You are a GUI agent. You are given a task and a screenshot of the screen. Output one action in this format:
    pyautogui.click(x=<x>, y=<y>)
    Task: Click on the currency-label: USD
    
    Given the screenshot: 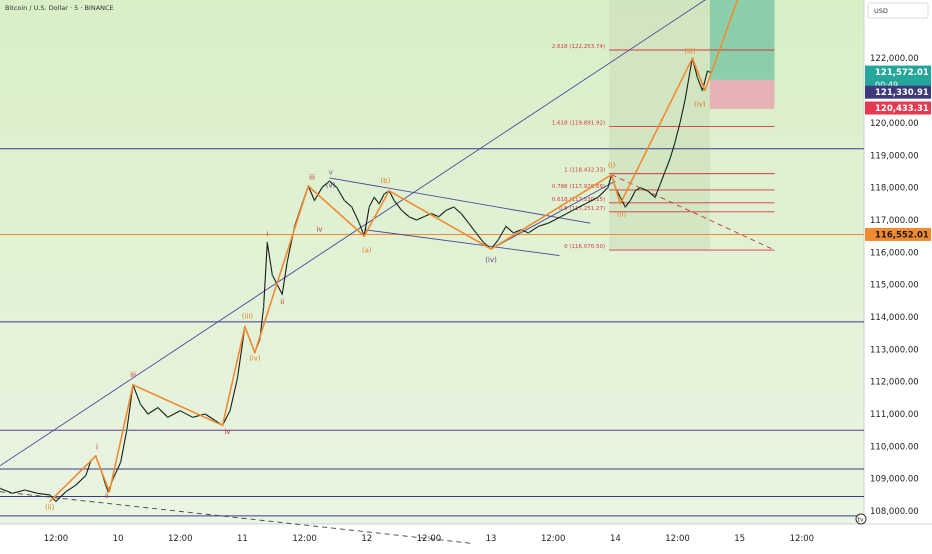 What is the action you would take?
    pyautogui.click(x=881, y=11)
    